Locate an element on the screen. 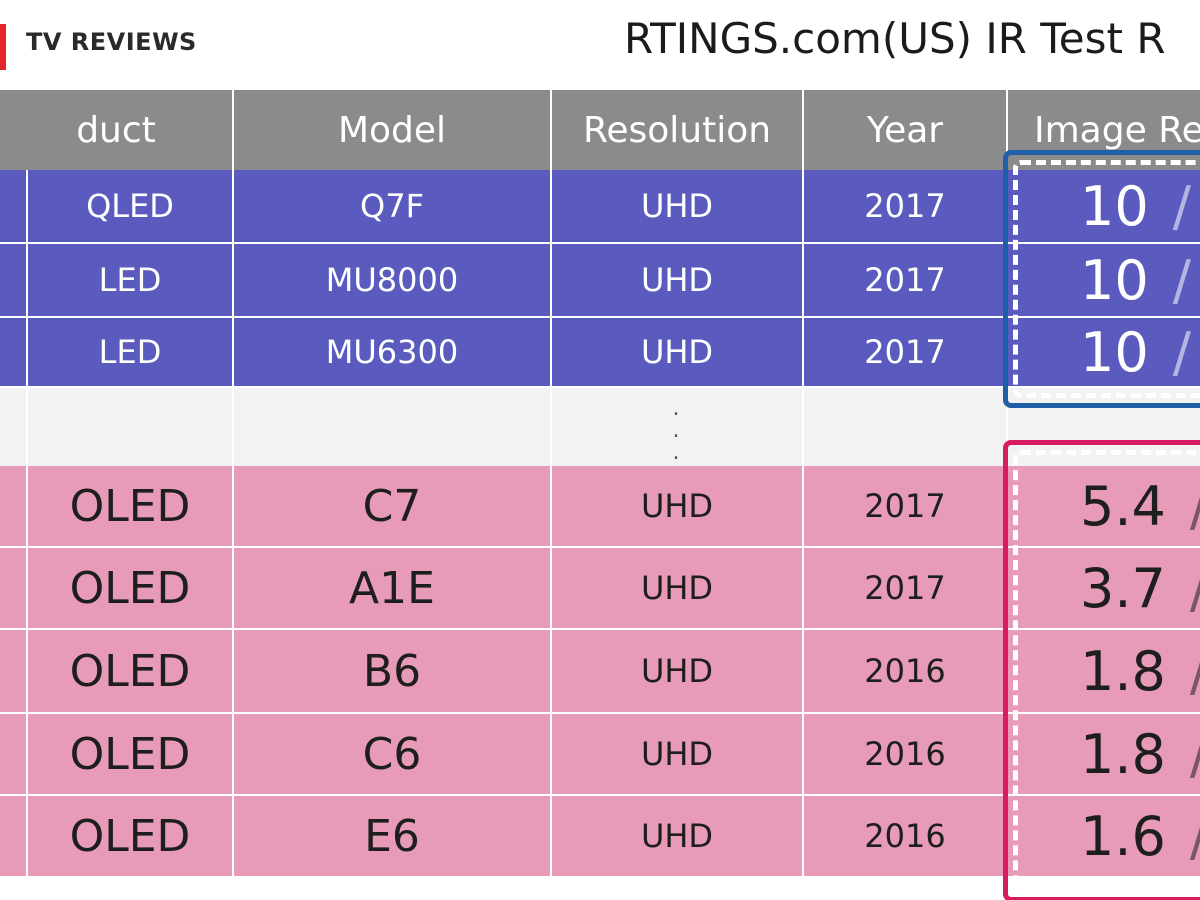 This screenshot has height=900, width=1200. slide-title: RTINGS.com(US) IR Test R is located at coordinates (895, 38).